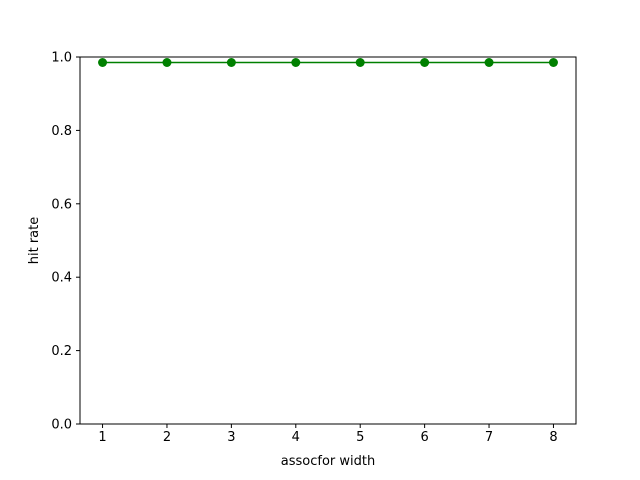 This screenshot has height=480, width=640. Describe the element at coordinates (61, 58) in the screenshot. I see `y-tick-label: 1.0` at that location.